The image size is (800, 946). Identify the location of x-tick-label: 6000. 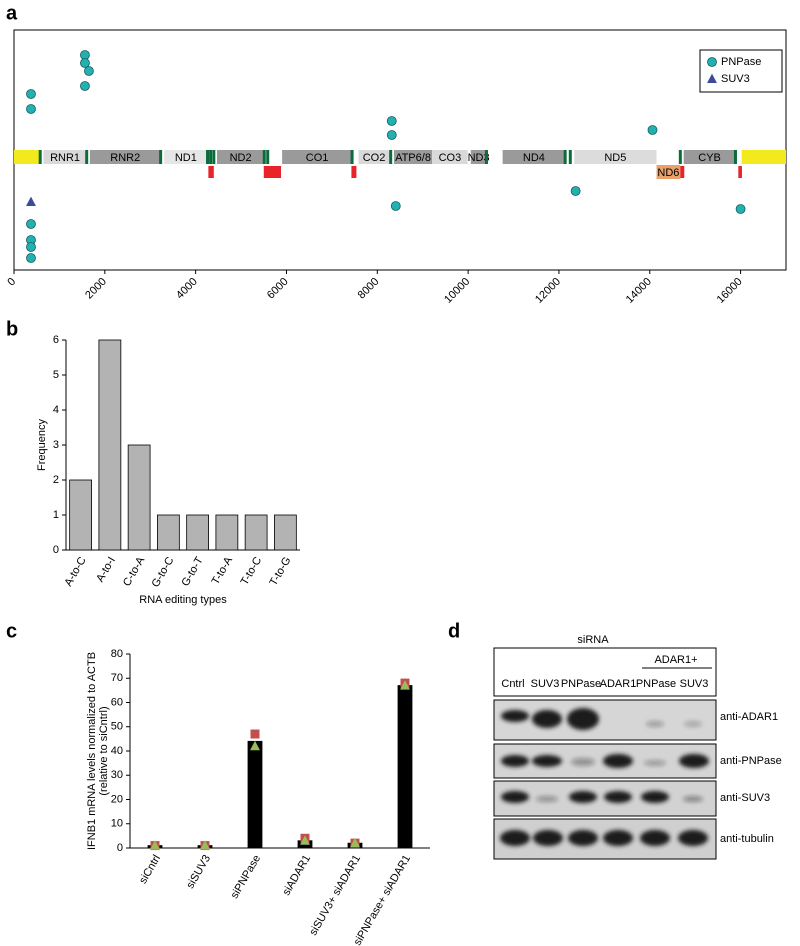
(278, 289).